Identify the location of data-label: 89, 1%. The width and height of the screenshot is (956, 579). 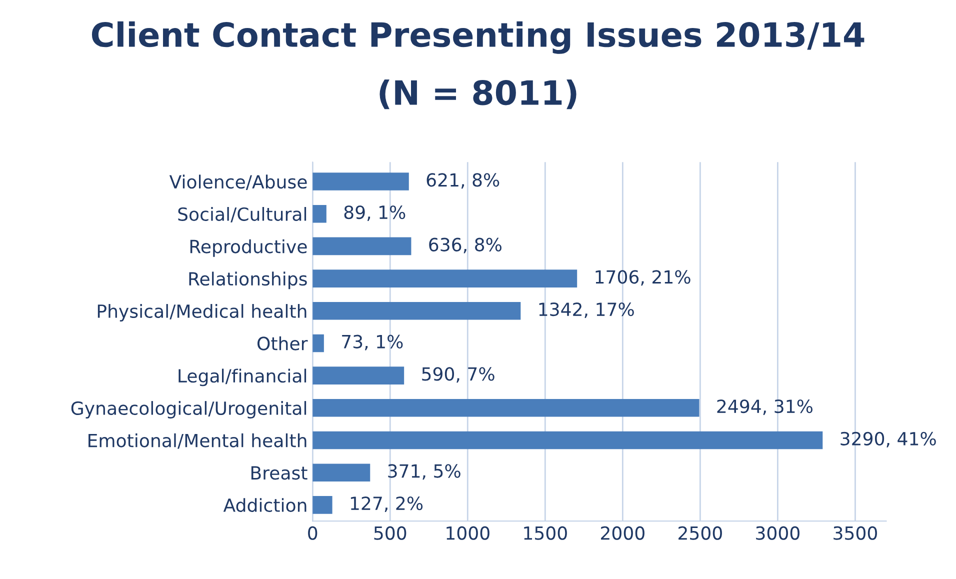
(375, 213).